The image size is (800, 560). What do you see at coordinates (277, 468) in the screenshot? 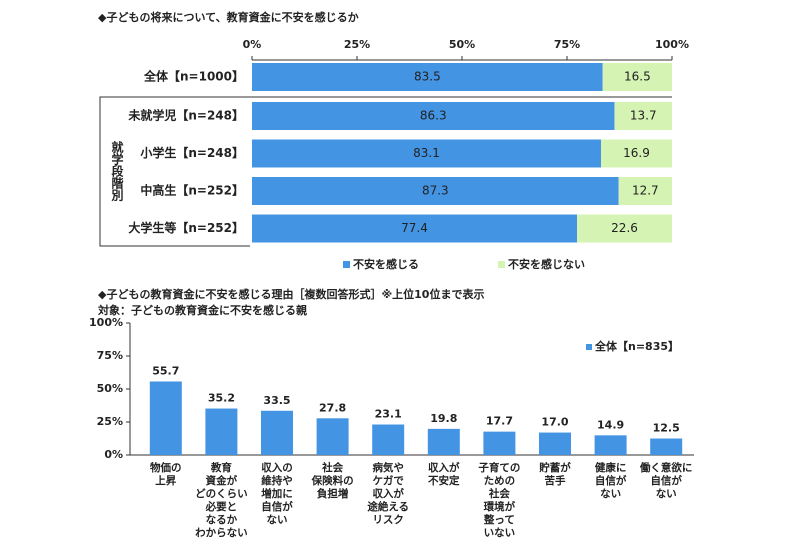
I see `x-tick-label: 収入の` at bounding box center [277, 468].